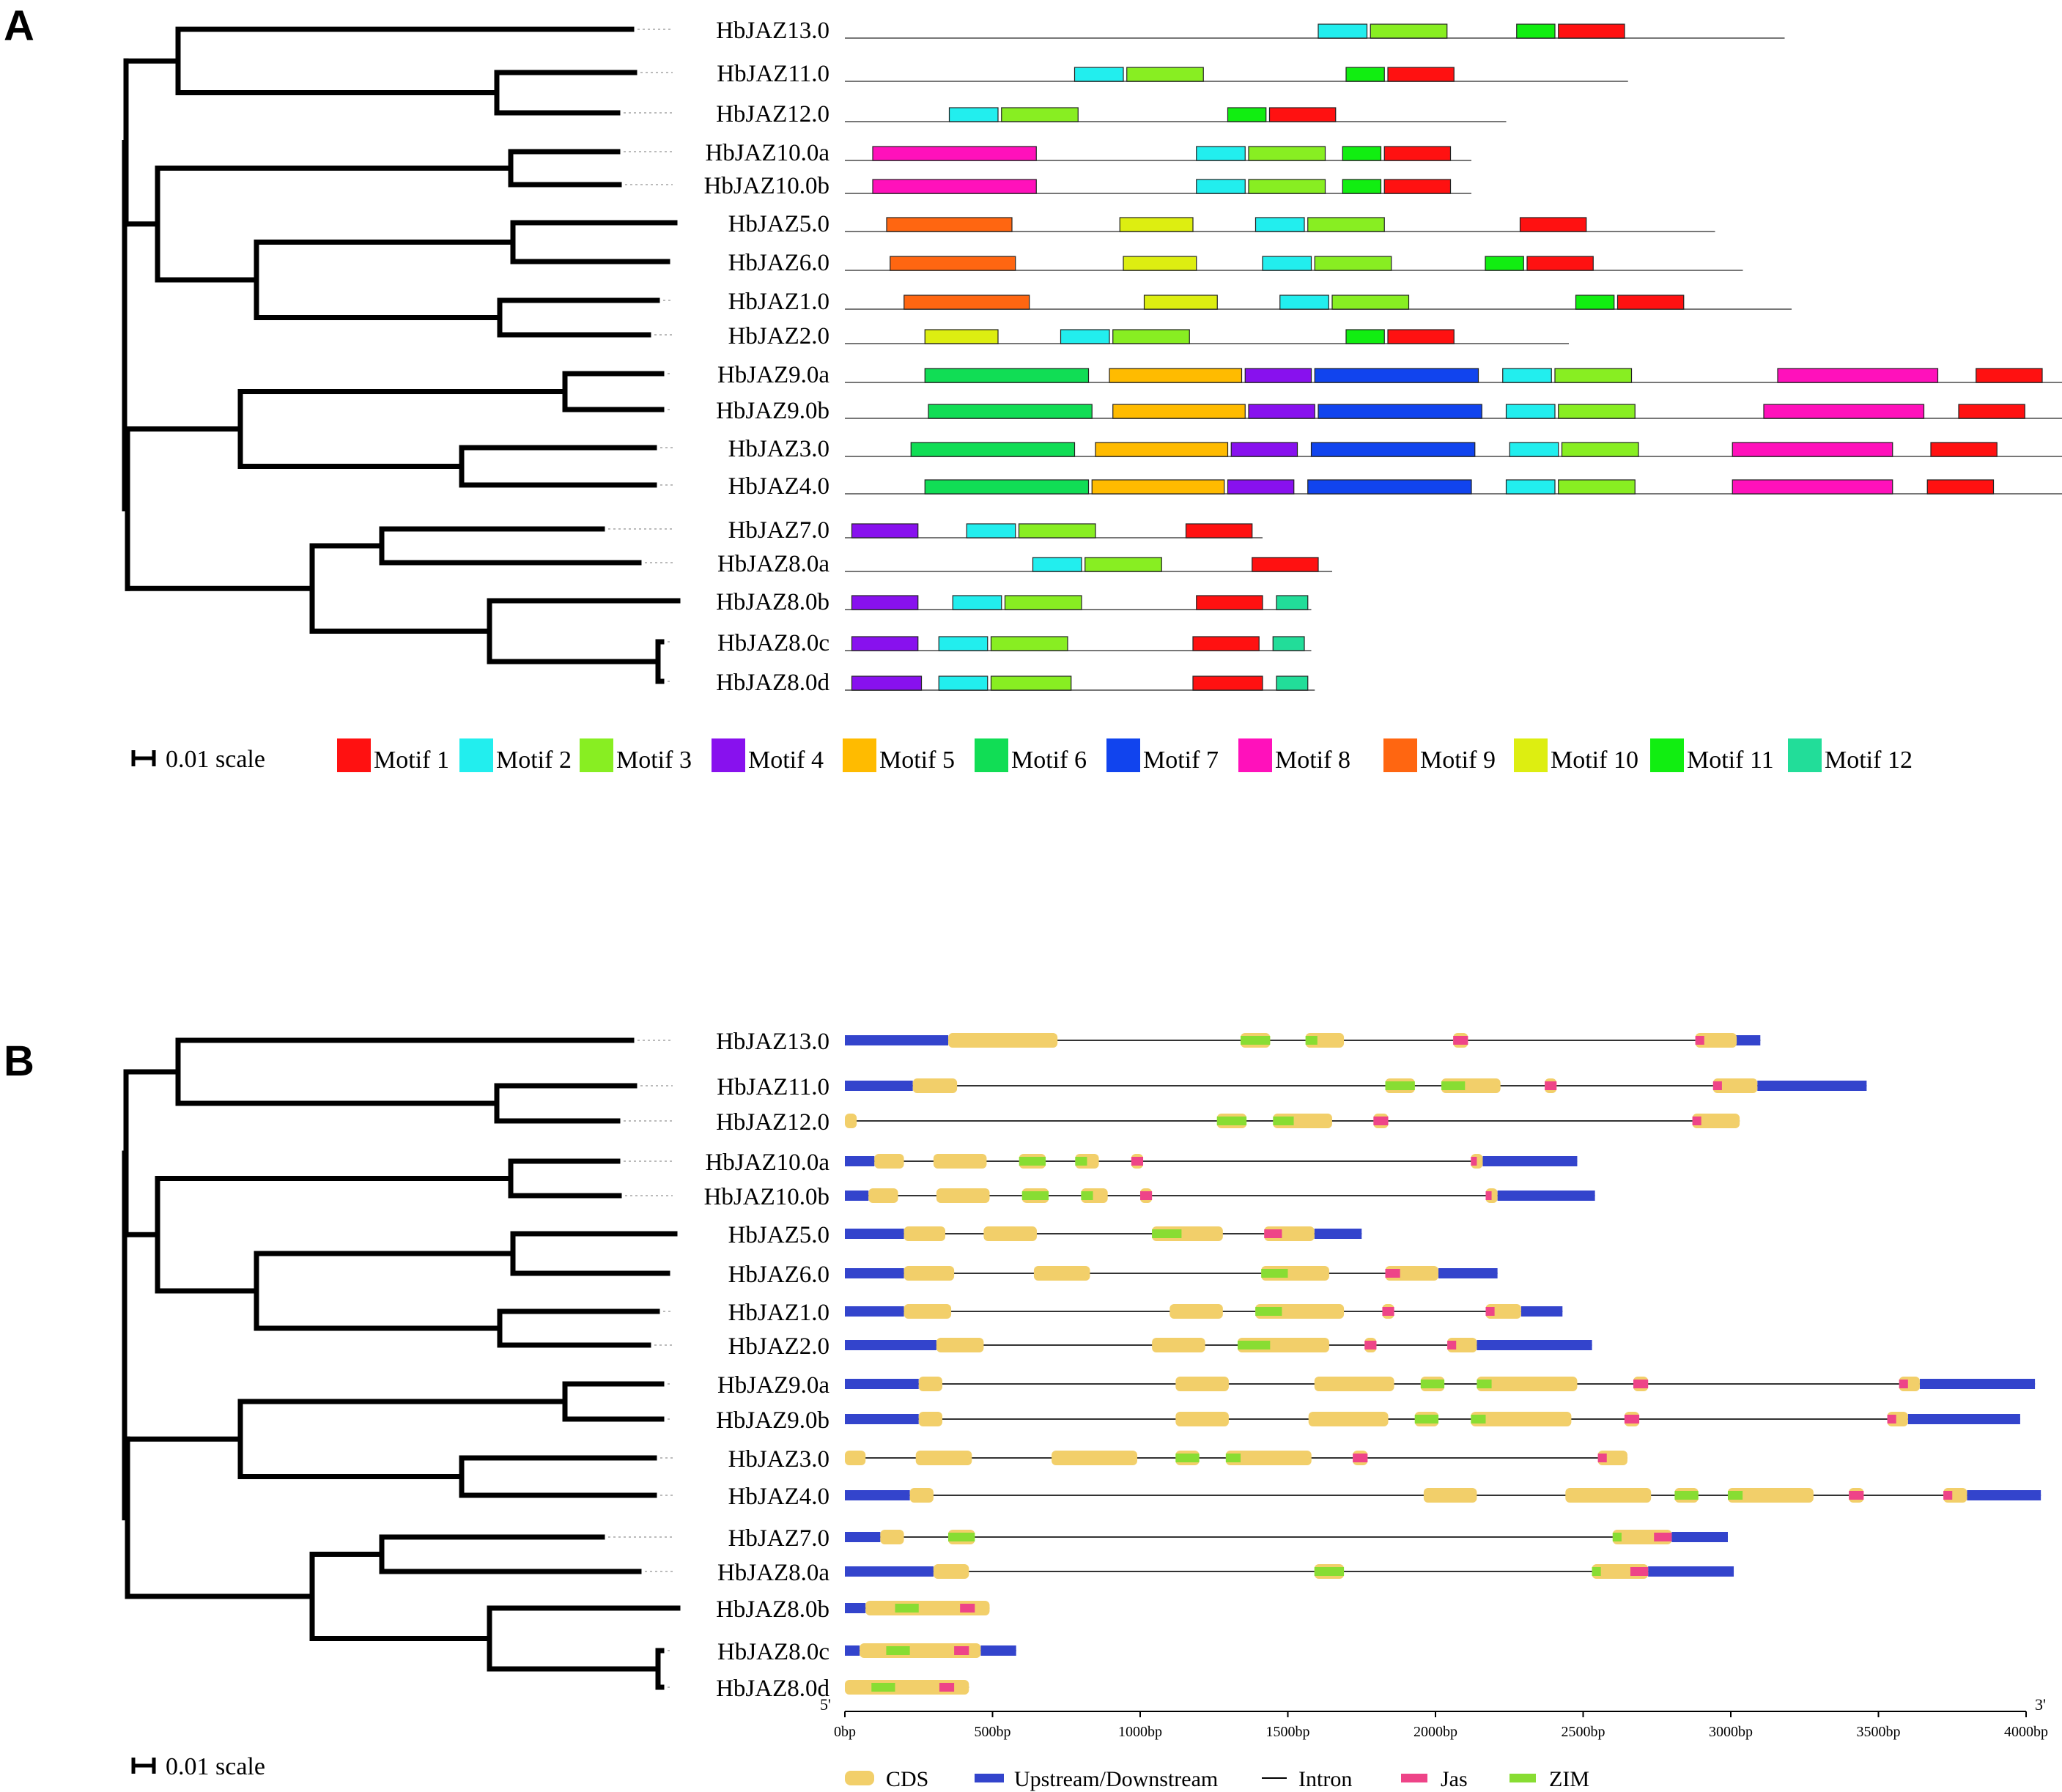 This screenshot has width=2062, height=1792. What do you see at coordinates (778, 1459) in the screenshot?
I see `gene-label: HbJAZ3.0` at bounding box center [778, 1459].